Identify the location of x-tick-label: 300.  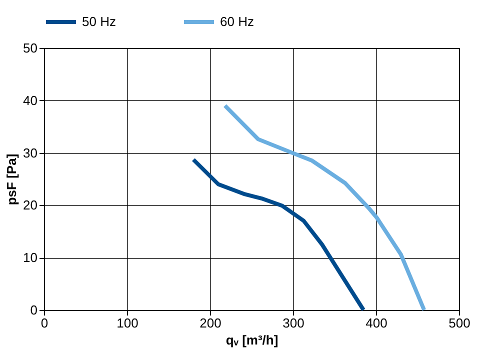
(293, 323).